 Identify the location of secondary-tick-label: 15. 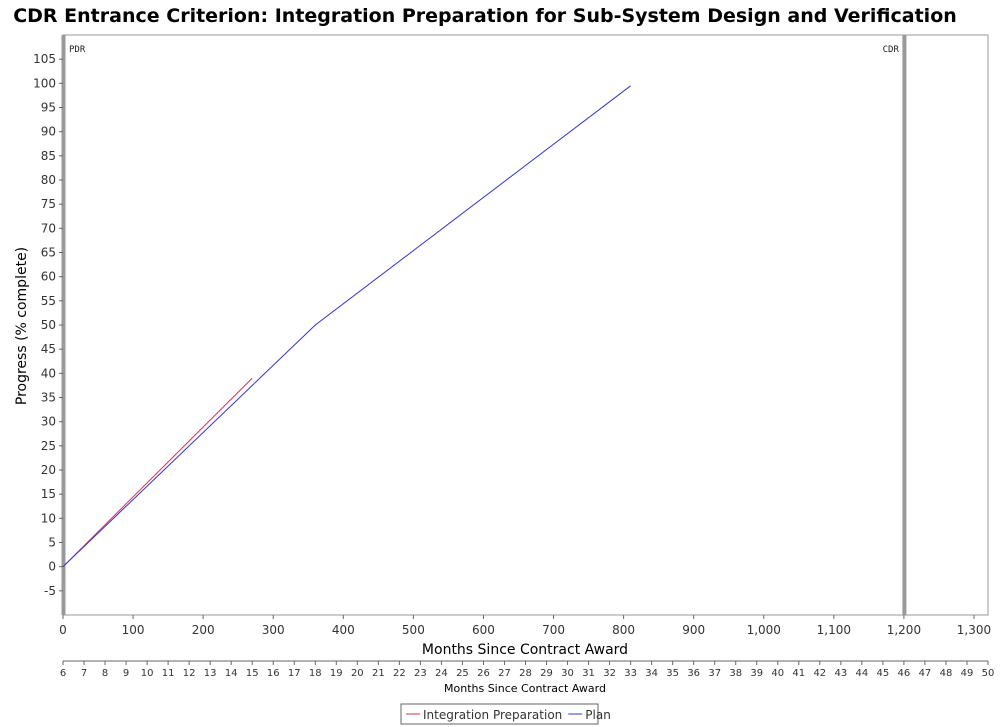
(252, 673).